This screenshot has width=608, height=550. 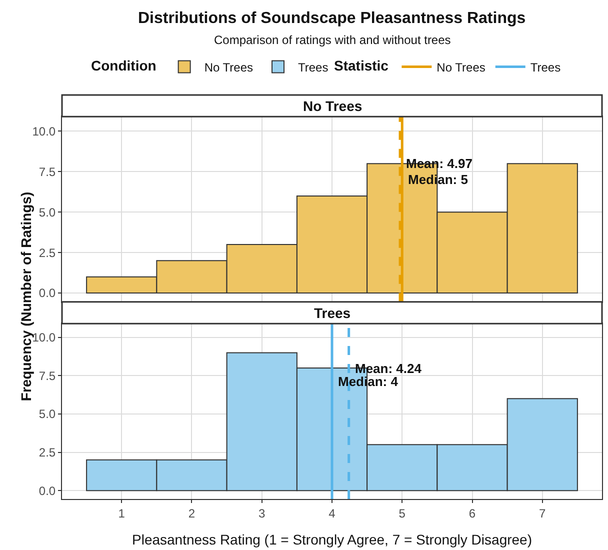 I want to click on annotation: Mean: 4.97, so click(x=439, y=163).